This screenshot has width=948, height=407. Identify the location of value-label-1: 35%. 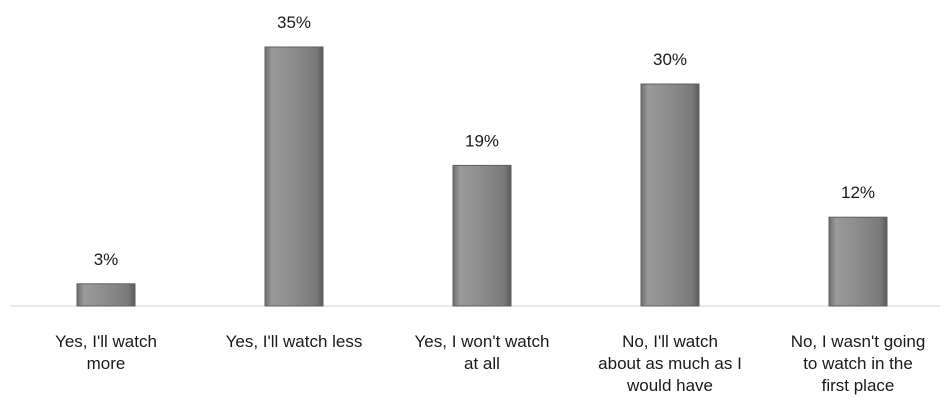
(294, 22).